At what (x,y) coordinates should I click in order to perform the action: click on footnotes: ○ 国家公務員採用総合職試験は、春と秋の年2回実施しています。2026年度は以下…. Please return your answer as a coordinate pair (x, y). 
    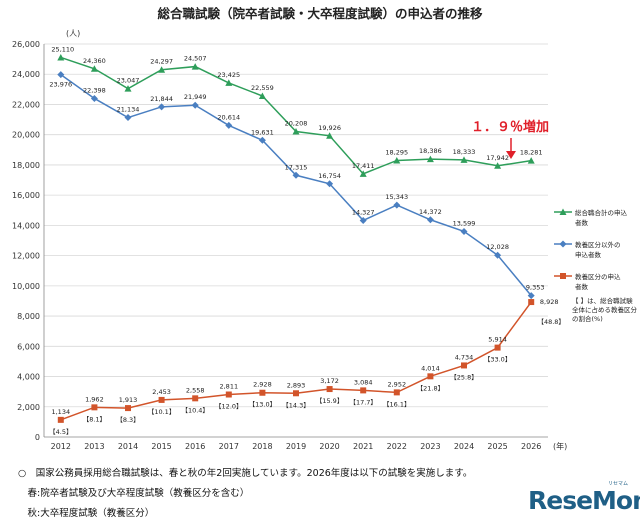
    Looking at the image, I should click on (268, 494).